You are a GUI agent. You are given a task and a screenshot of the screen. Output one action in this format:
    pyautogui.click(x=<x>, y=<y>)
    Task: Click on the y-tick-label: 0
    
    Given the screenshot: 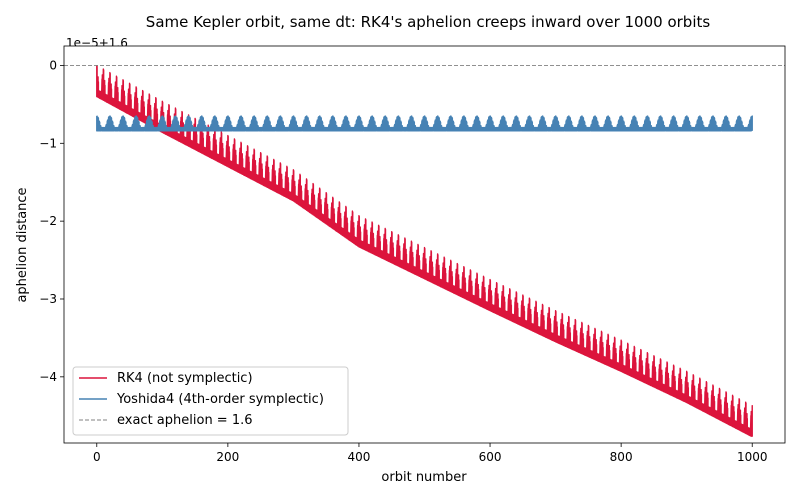 What is the action you would take?
    pyautogui.click(x=53, y=65)
    